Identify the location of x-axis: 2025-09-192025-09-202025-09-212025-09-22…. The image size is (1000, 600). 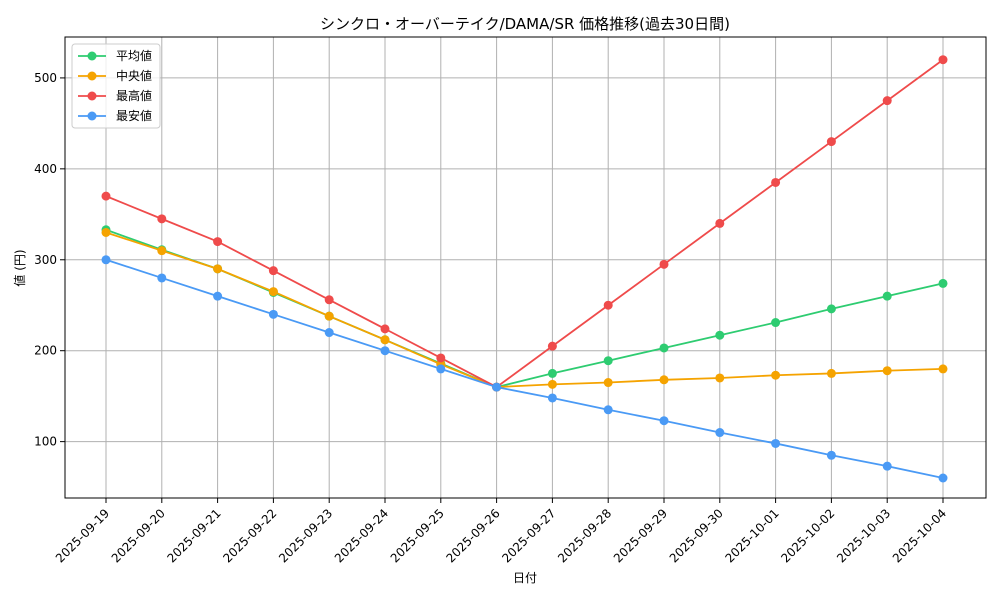
(501, 531).